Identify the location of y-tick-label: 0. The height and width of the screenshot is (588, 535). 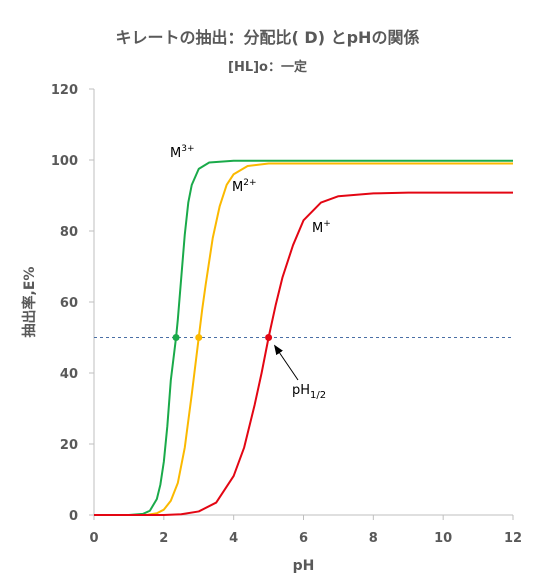
(73, 516).